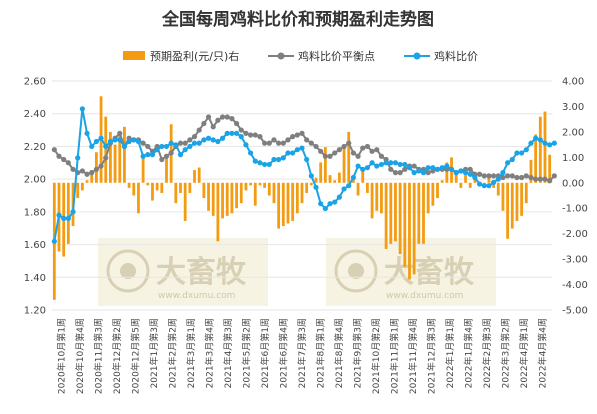 The width and height of the screenshot is (597, 414). What do you see at coordinates (321, 353) in the screenshot?
I see `x-tick-label: 2021年8月第1周` at bounding box center [321, 353].